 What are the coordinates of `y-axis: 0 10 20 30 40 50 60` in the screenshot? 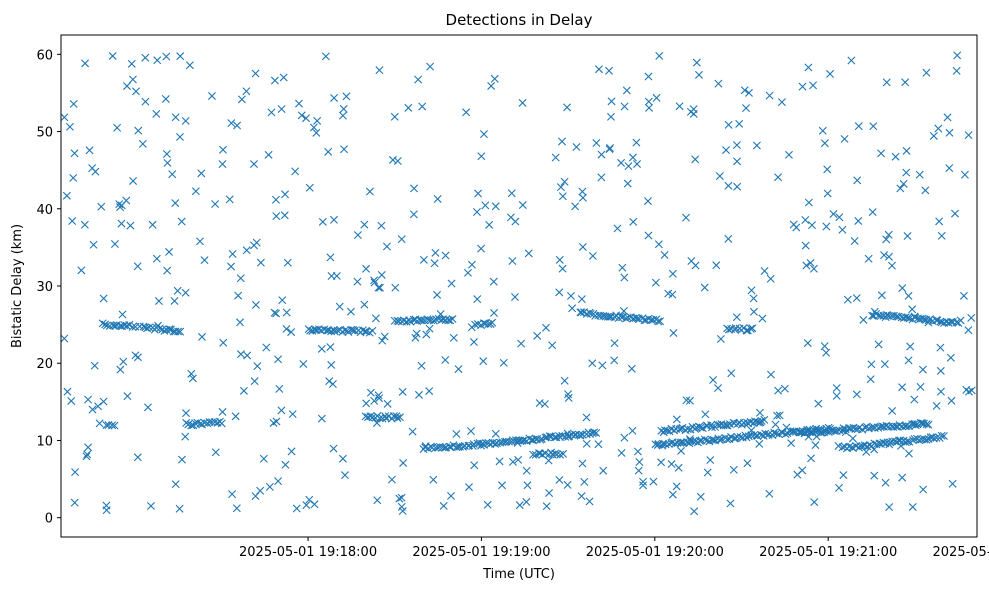 It's located at (48, 287).